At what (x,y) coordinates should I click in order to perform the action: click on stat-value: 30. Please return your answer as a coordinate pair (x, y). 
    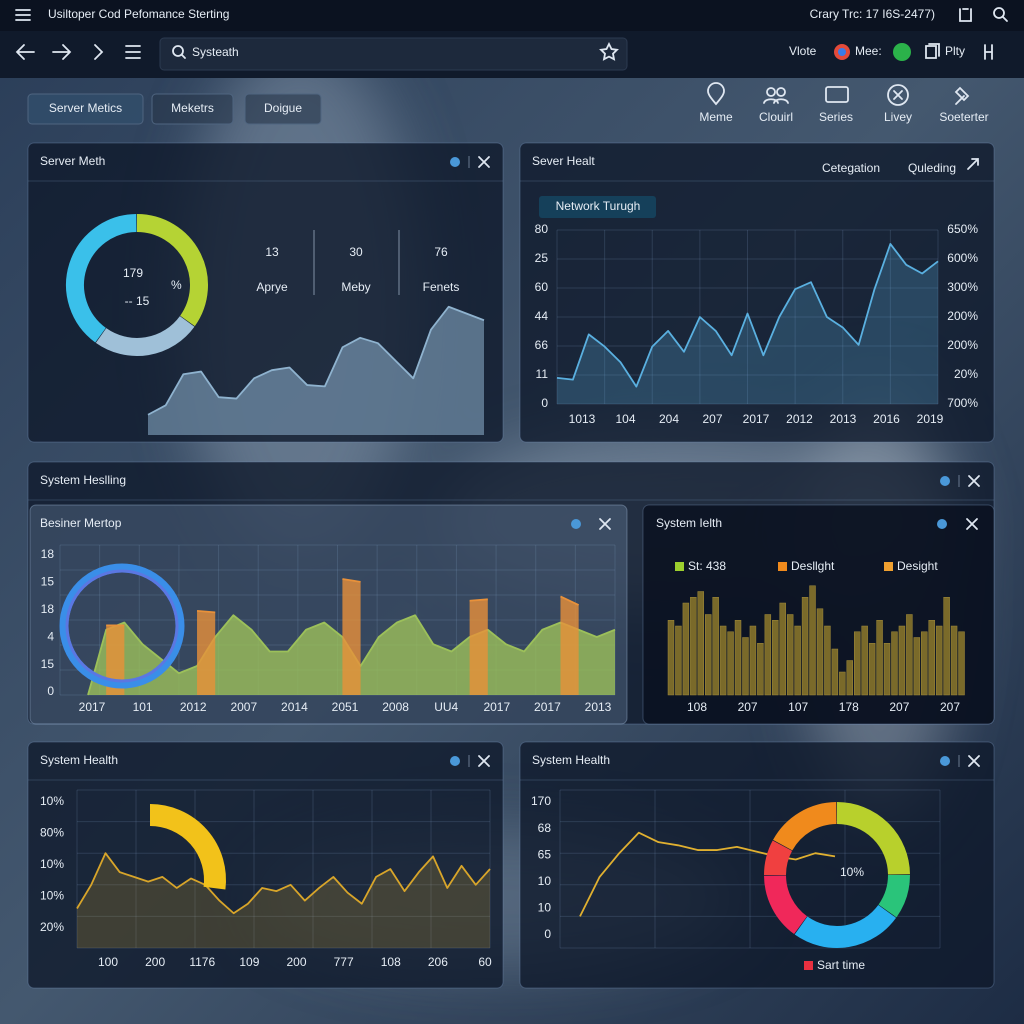
    Looking at the image, I should click on (356, 252).